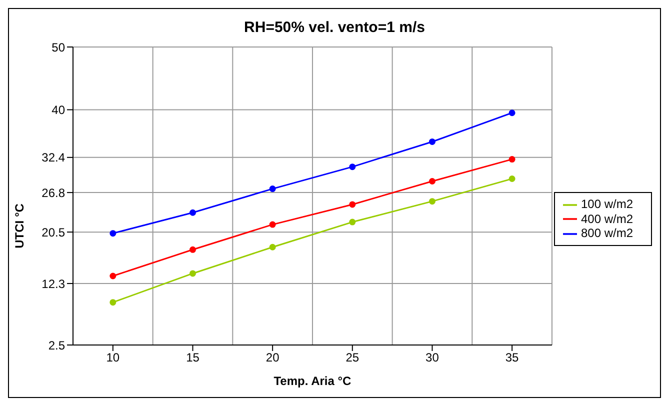 Image resolution: width=669 pixels, height=406 pixels. Describe the element at coordinates (113, 357) in the screenshot. I see `x-tick-label: 10` at that location.